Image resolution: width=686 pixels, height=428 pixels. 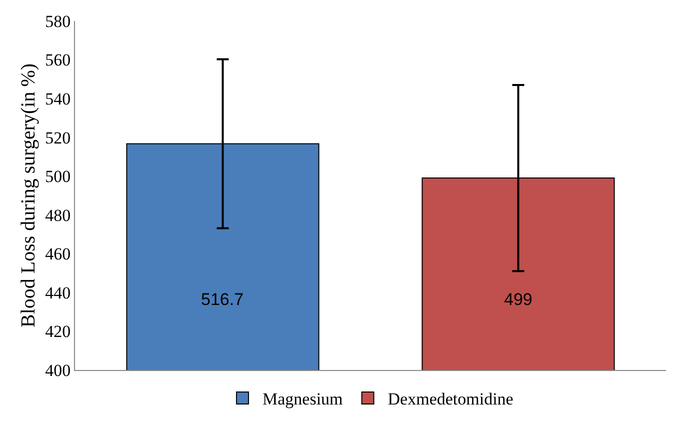 I want to click on y-tick-label: 580, so click(x=58, y=21).